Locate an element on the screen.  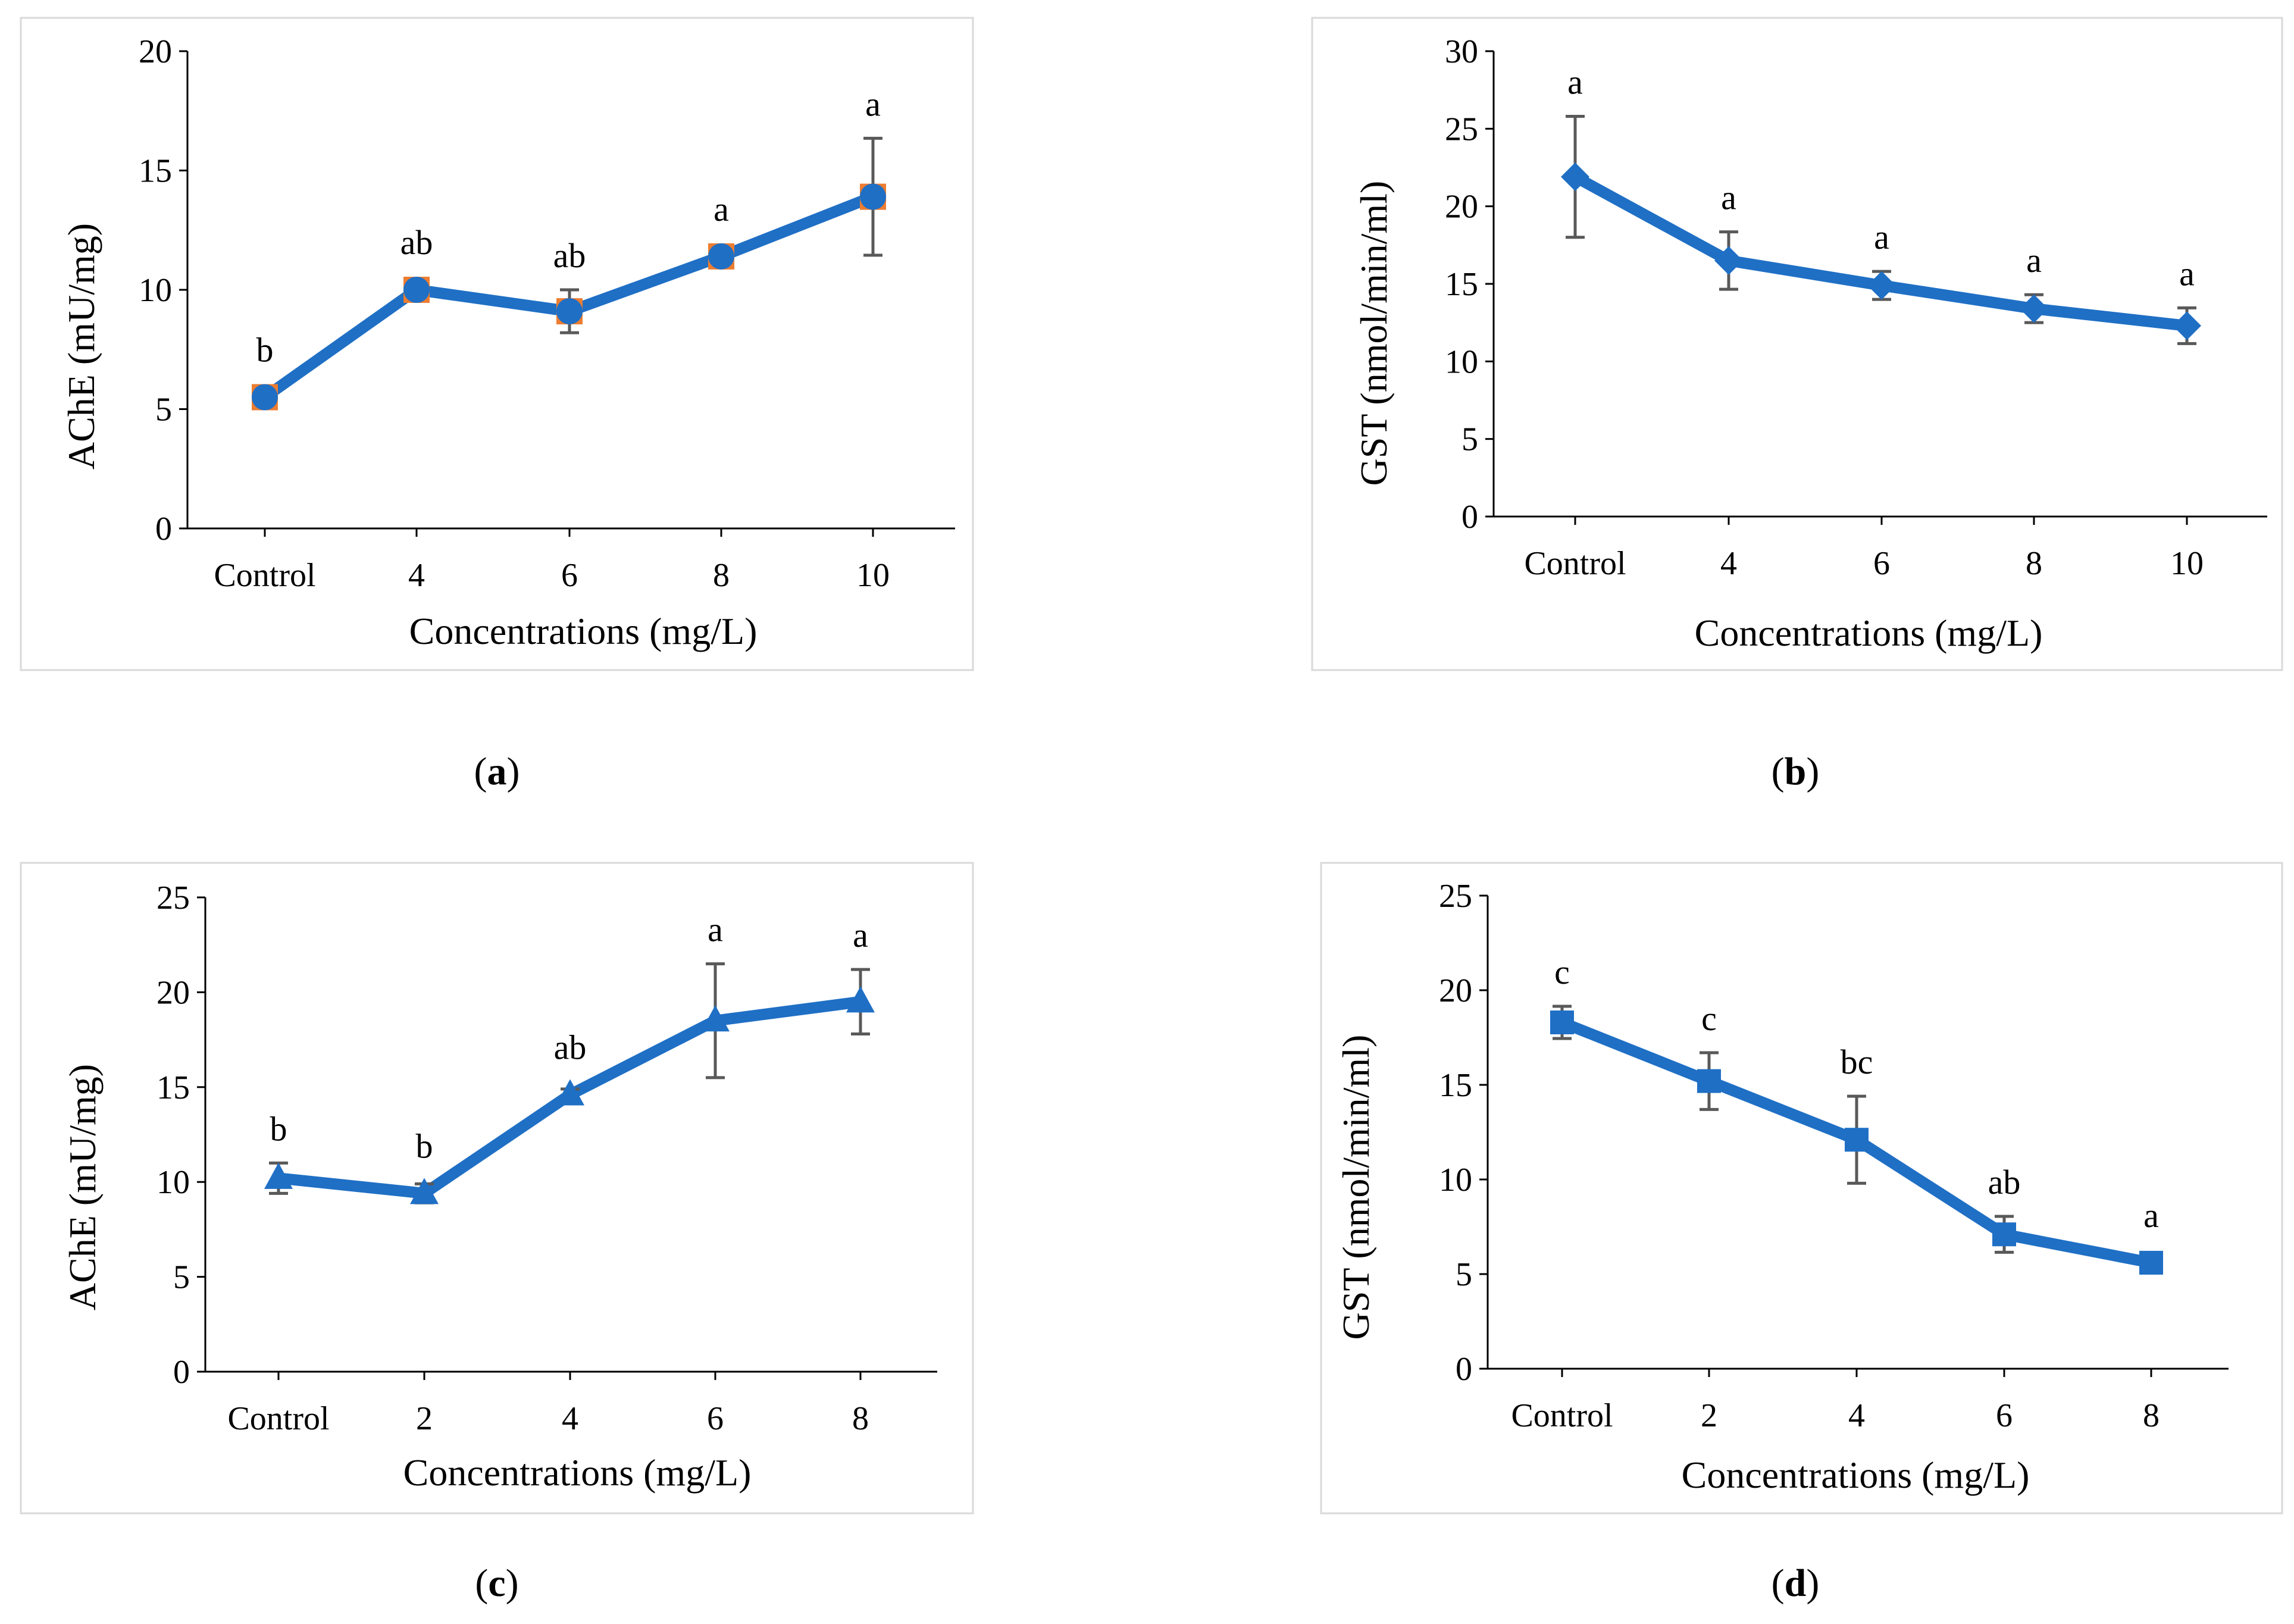
panel-caption: (b) is located at coordinates (1796, 771).